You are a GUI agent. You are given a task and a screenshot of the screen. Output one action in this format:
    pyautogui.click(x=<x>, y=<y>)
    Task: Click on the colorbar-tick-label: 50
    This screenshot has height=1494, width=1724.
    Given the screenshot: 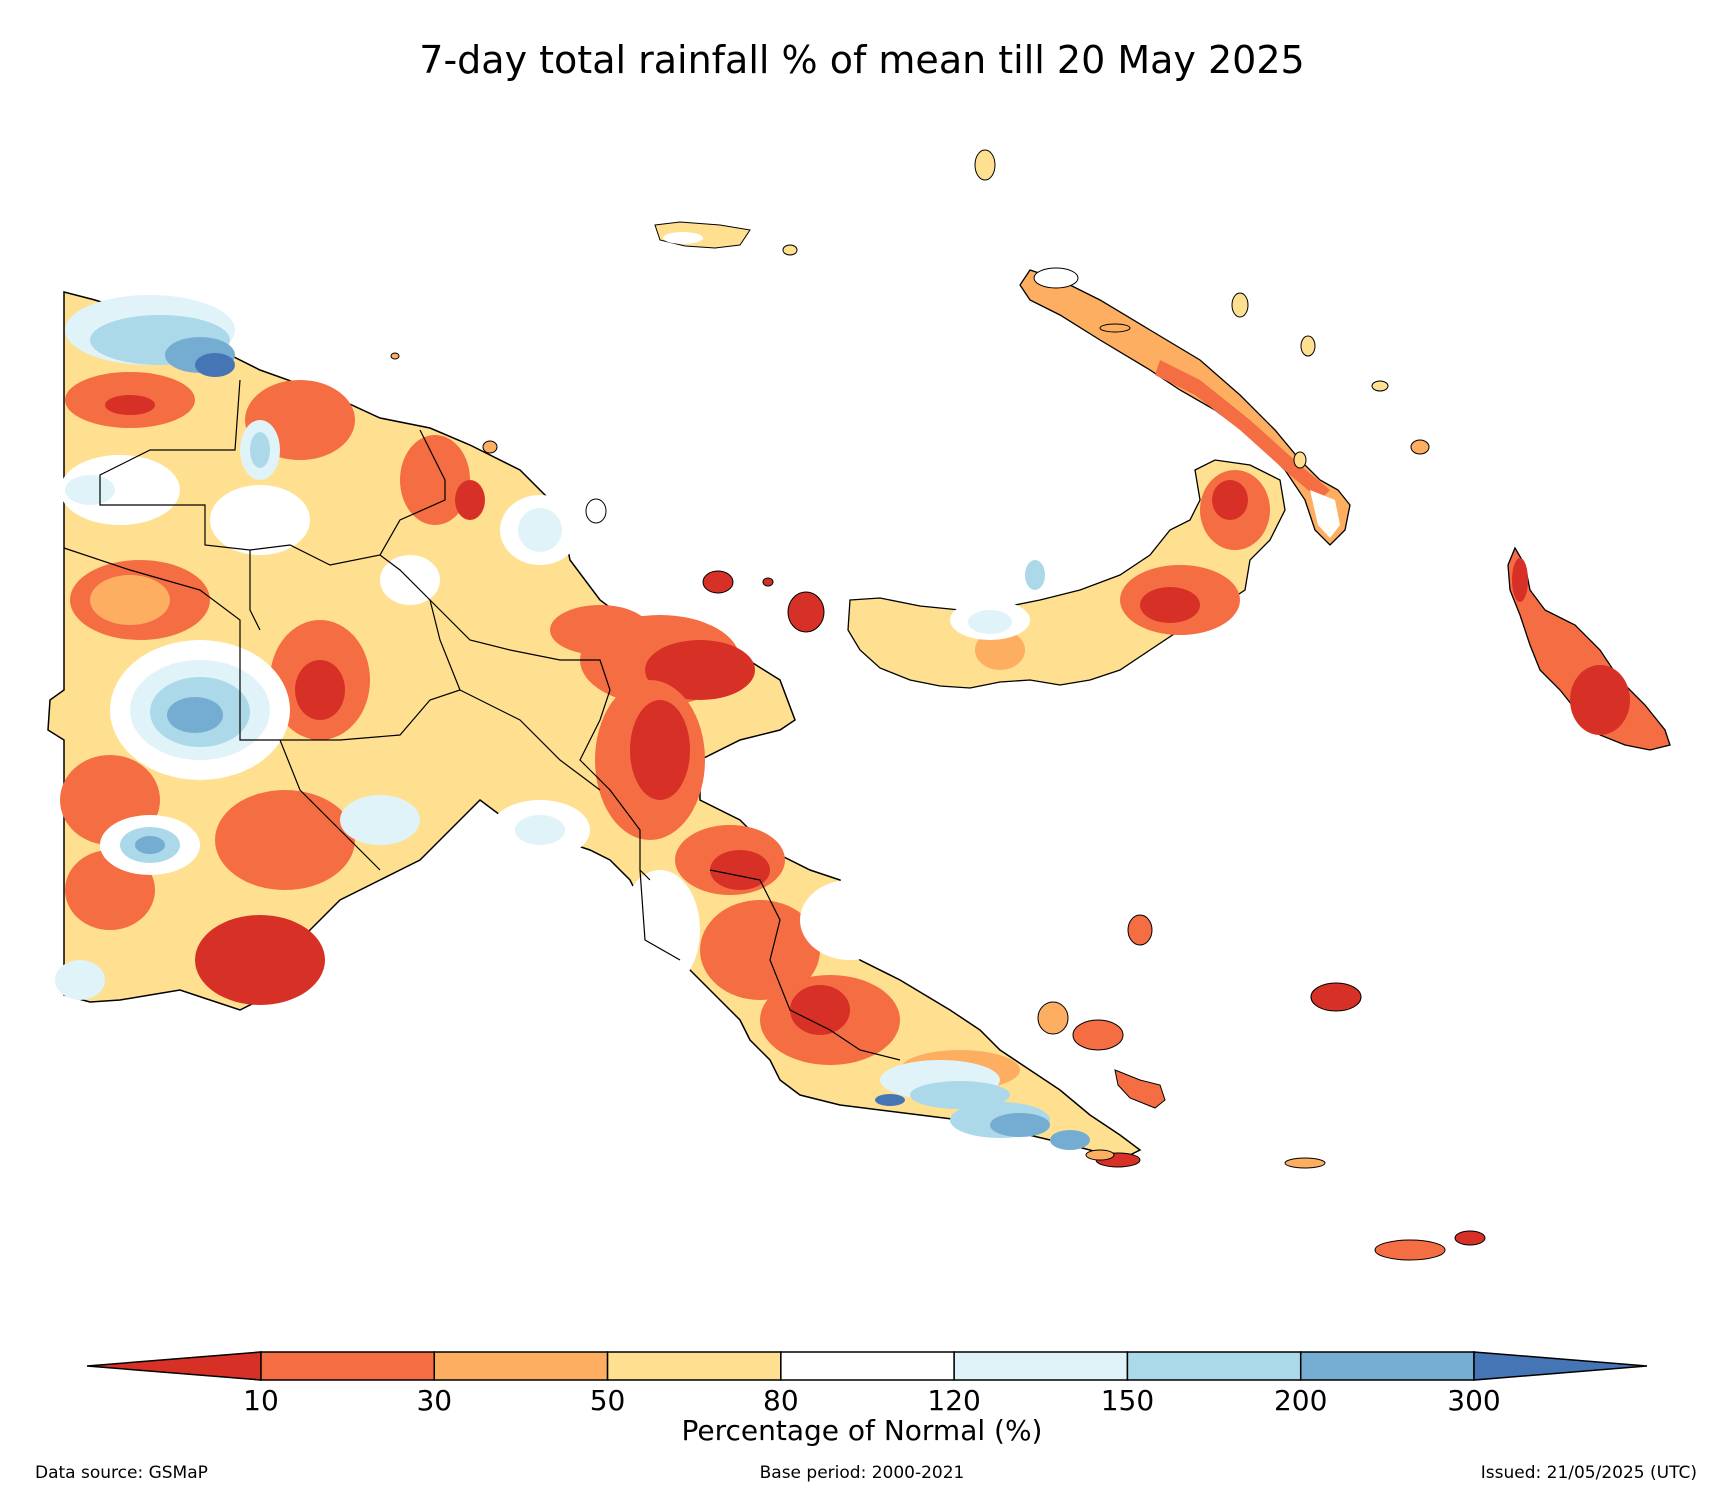 What is the action you would take?
    pyautogui.click(x=607, y=1400)
    